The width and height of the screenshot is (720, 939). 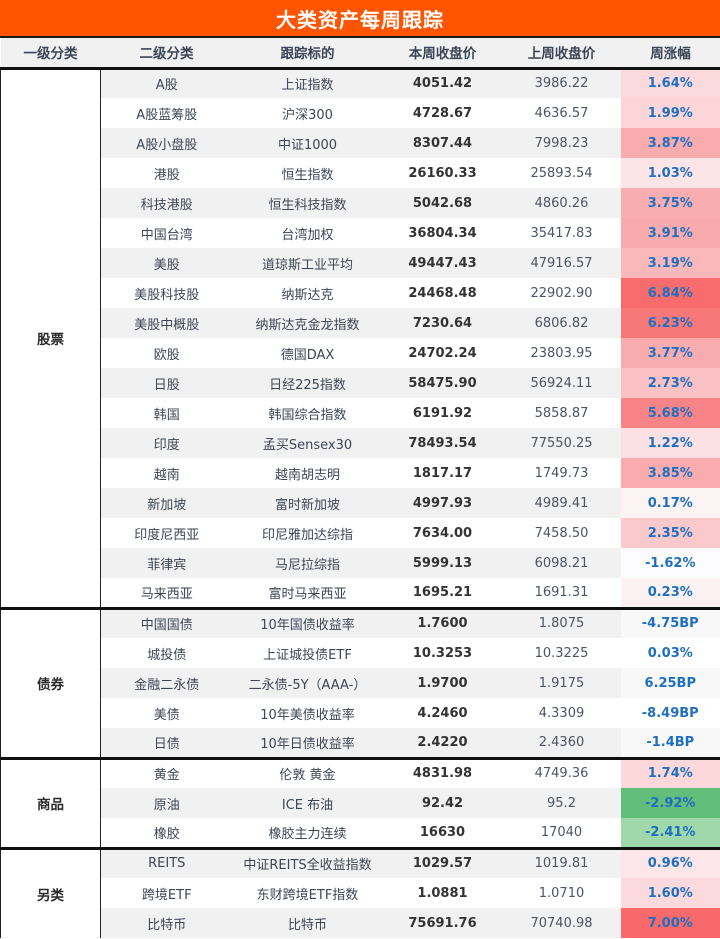 I want to click on last-week-close-cell: 4860.26, so click(x=561, y=203).